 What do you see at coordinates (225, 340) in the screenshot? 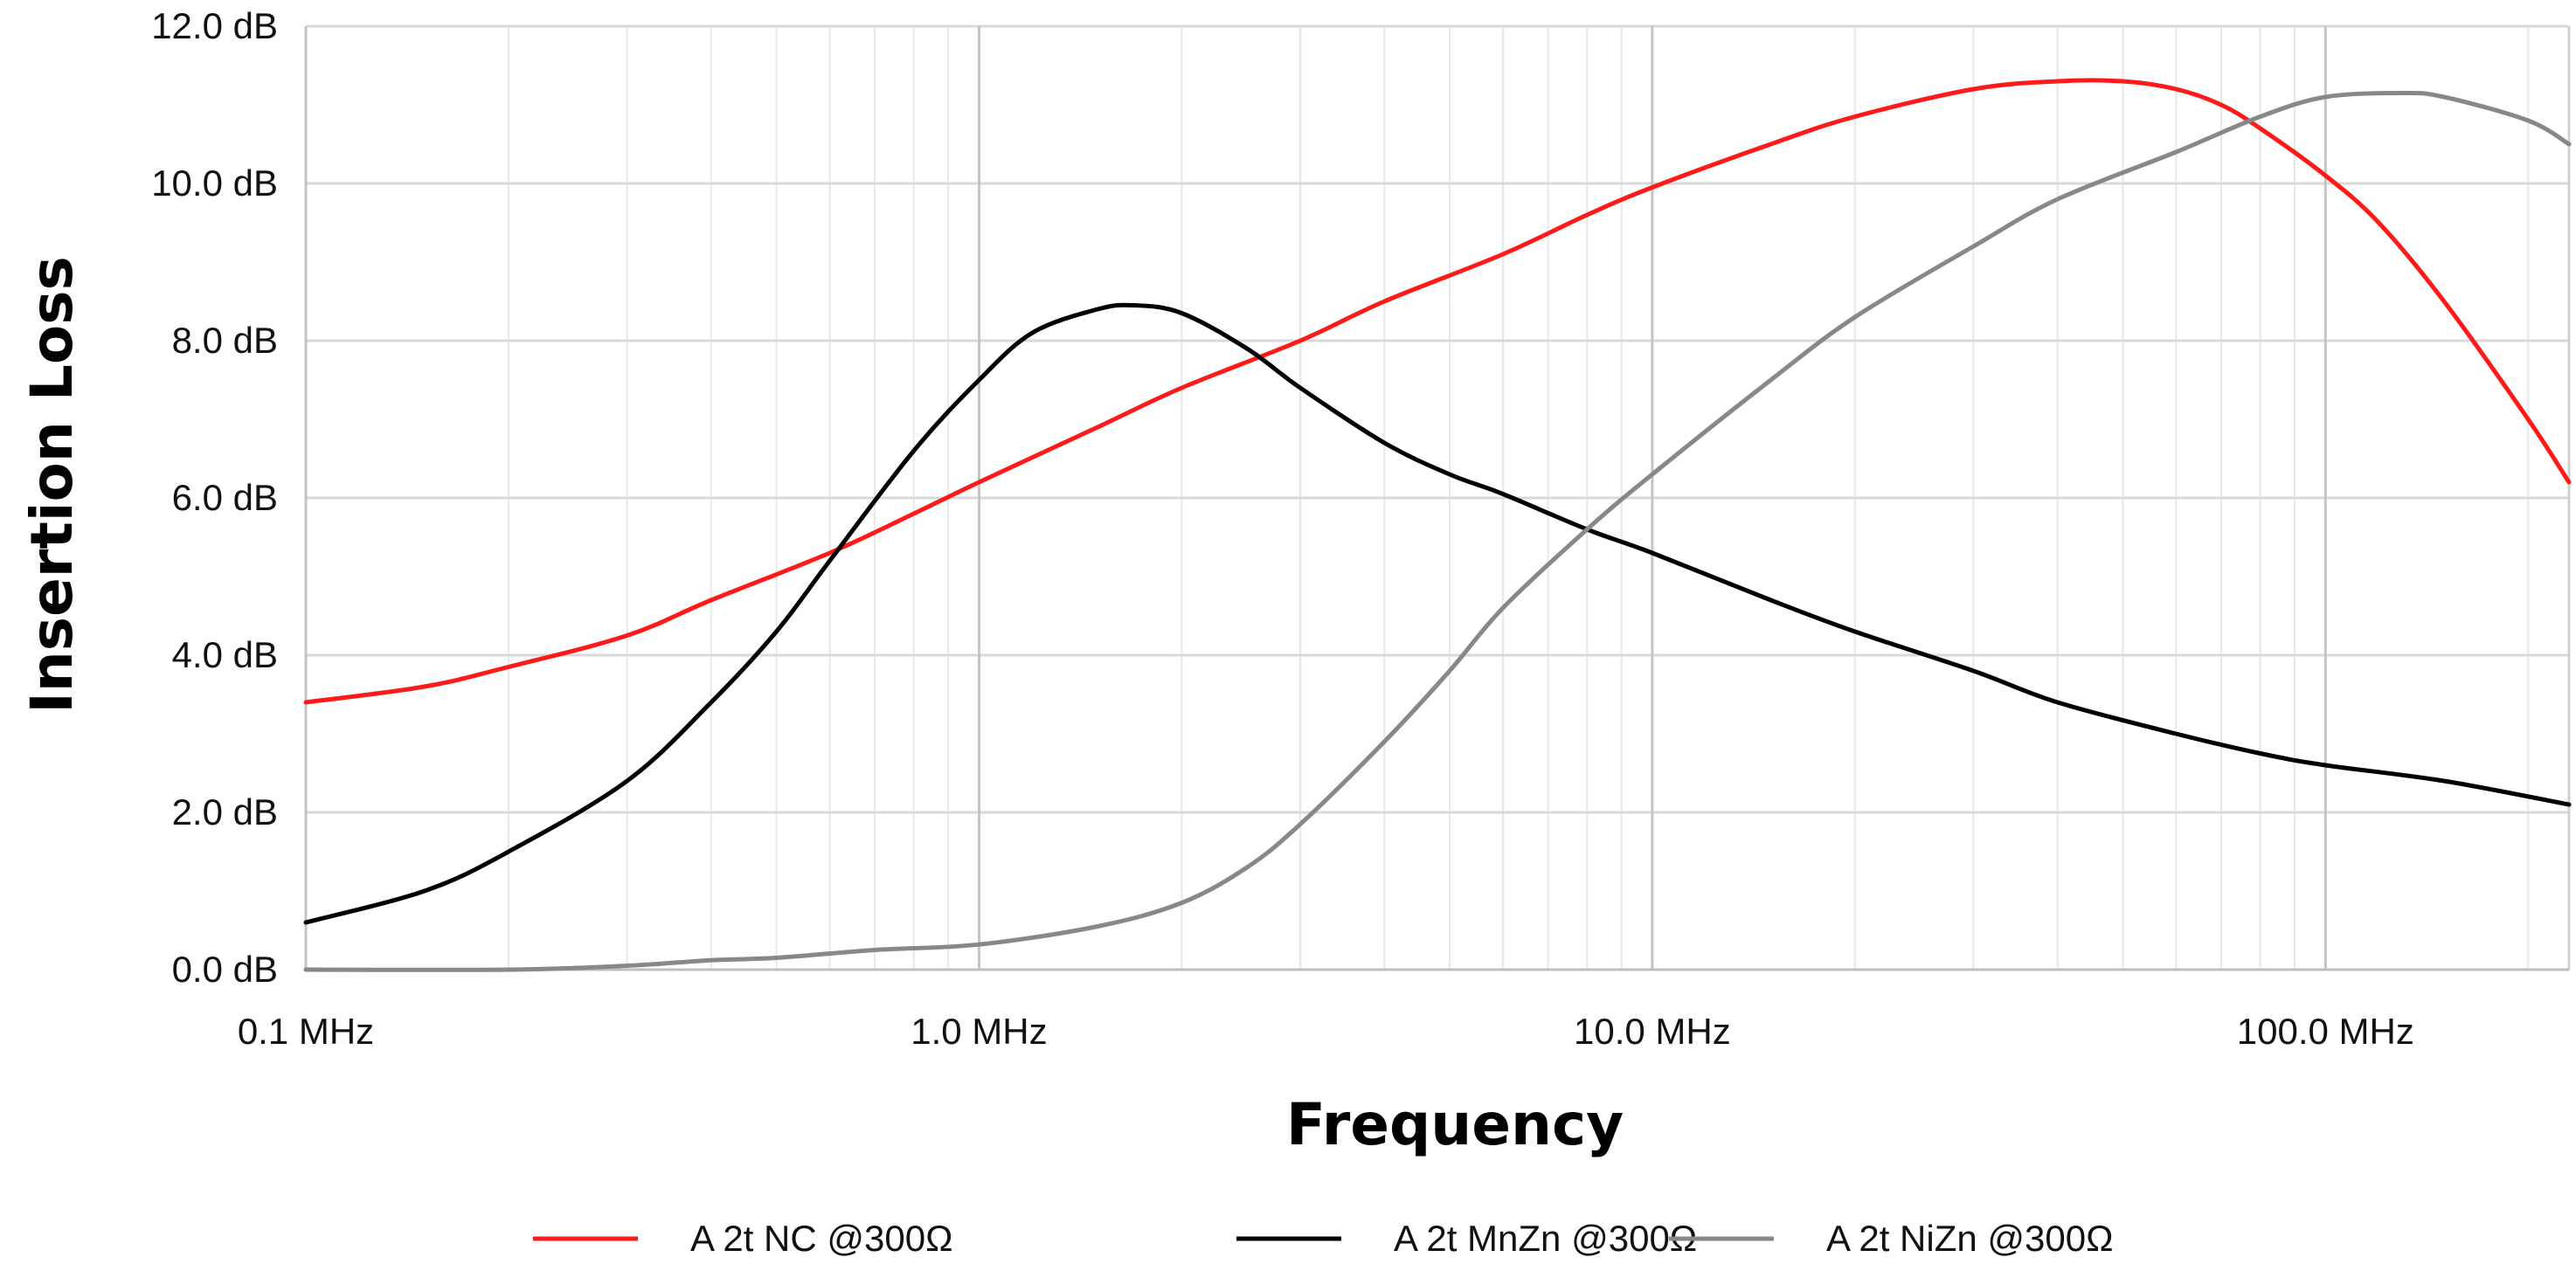
I see `y-tick-label: 8.0 dB` at bounding box center [225, 340].